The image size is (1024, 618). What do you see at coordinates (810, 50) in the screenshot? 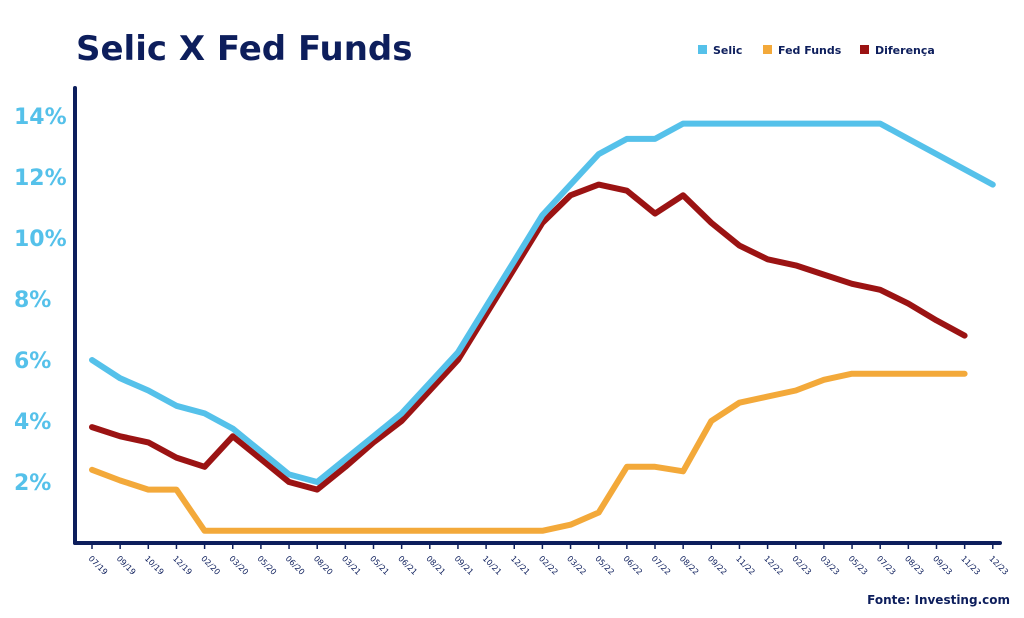
I see `legend-label: Fed Funds` at bounding box center [810, 50].